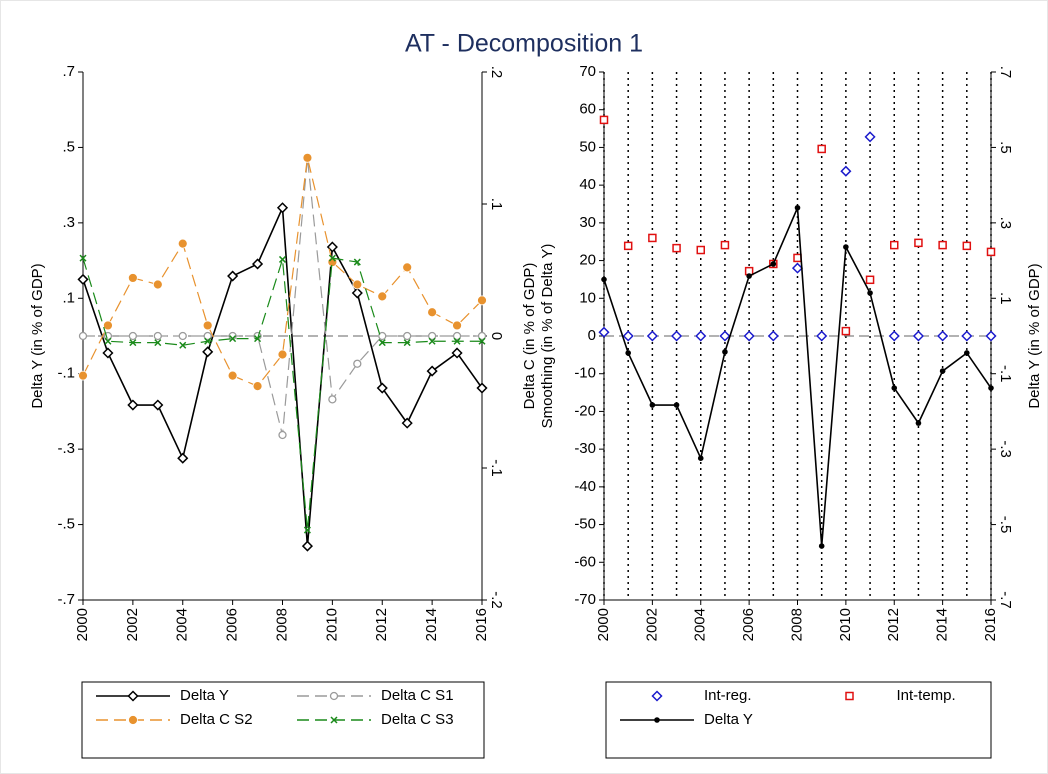 Image resolution: width=1048 pixels, height=774 pixels. What do you see at coordinates (585, 373) in the screenshot?
I see `y-tick-label: -10` at bounding box center [585, 373].